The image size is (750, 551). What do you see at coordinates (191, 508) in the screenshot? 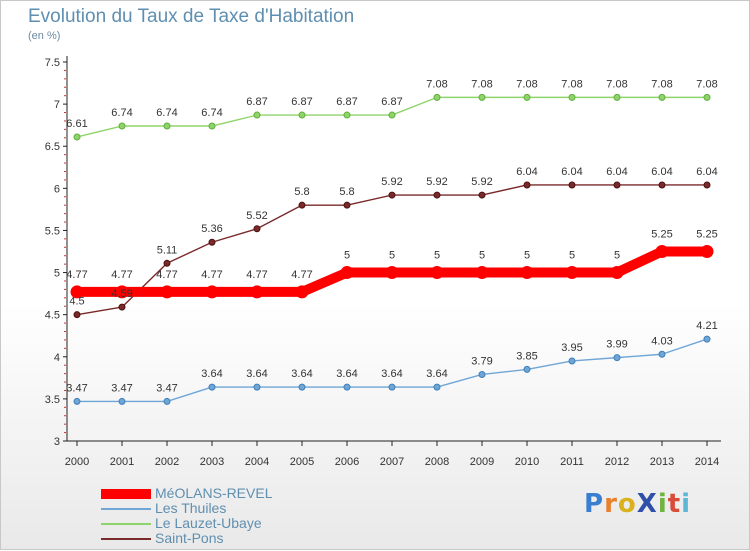
I see `legend-label: Les Thuiles` at bounding box center [191, 508].